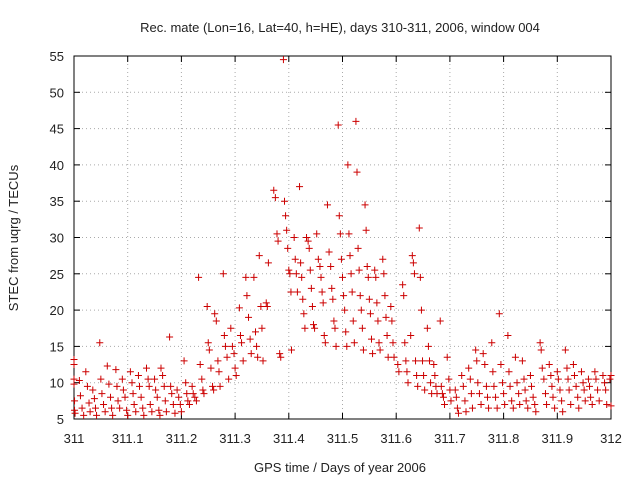 This screenshot has width=640, height=480. Describe the element at coordinates (57, 238) in the screenshot. I see `y-tick-labels: 5 10 15 20 25 30 35 40 45 50 55` at that location.